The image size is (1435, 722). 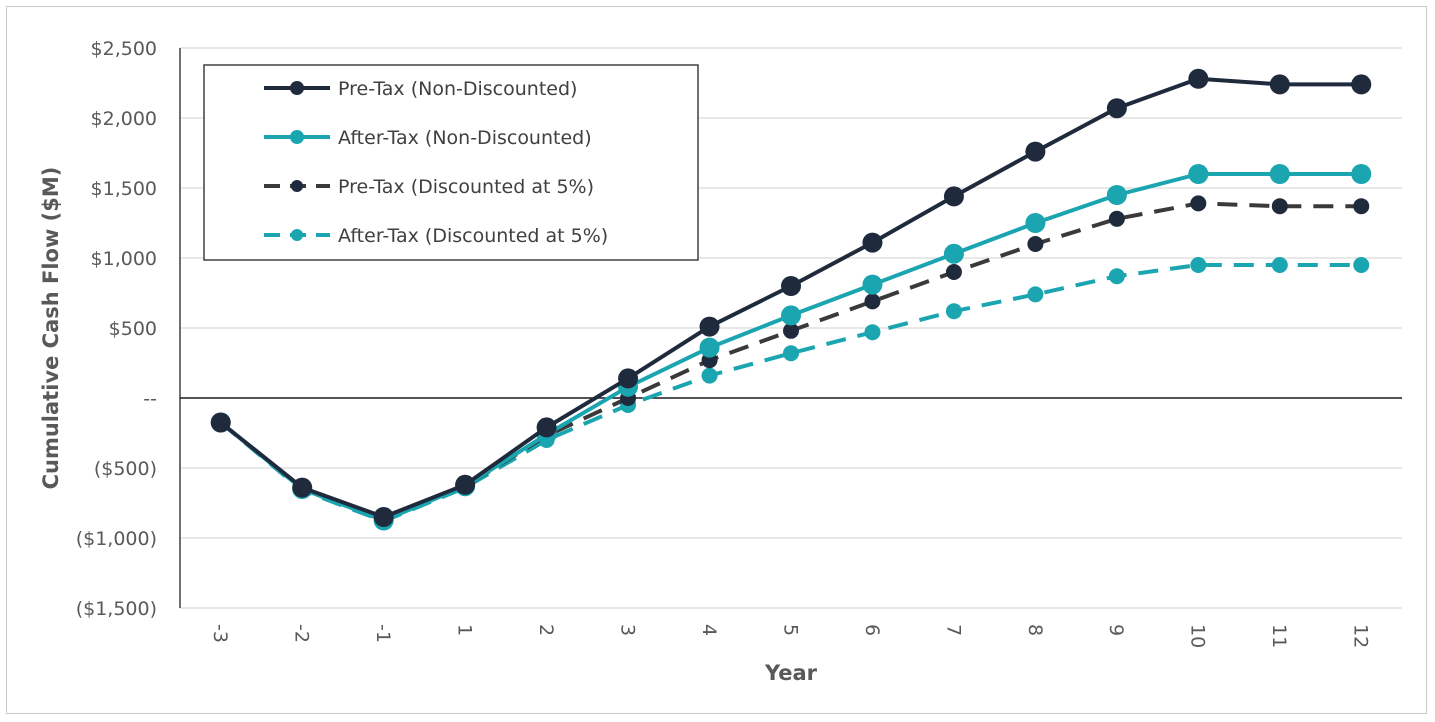 I want to click on x-tick-label: -1, so click(x=383, y=633).